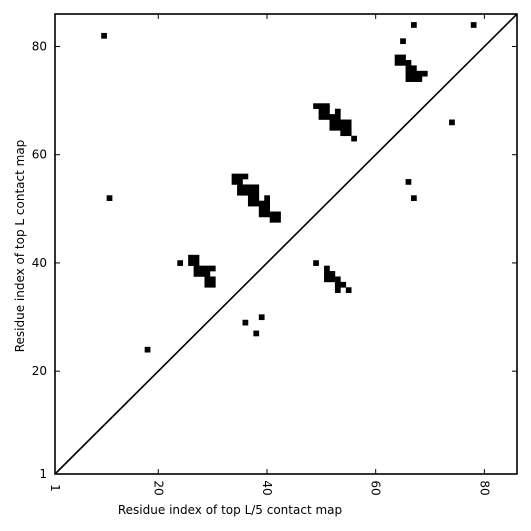 This screenshot has width=531, height=531. Describe the element at coordinates (39, 371) in the screenshot. I see `y-tick-label: 20` at that location.